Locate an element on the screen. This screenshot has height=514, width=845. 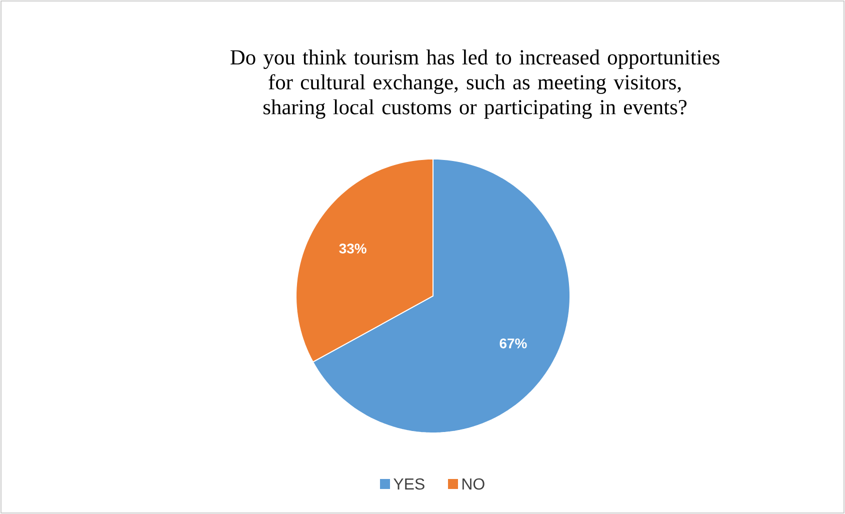
chart-title: Do you think tourism has led to increased opportunities for cultural exchange, such as meeting visitors, sharing local customs or participating in events? is located at coordinates (475, 84).